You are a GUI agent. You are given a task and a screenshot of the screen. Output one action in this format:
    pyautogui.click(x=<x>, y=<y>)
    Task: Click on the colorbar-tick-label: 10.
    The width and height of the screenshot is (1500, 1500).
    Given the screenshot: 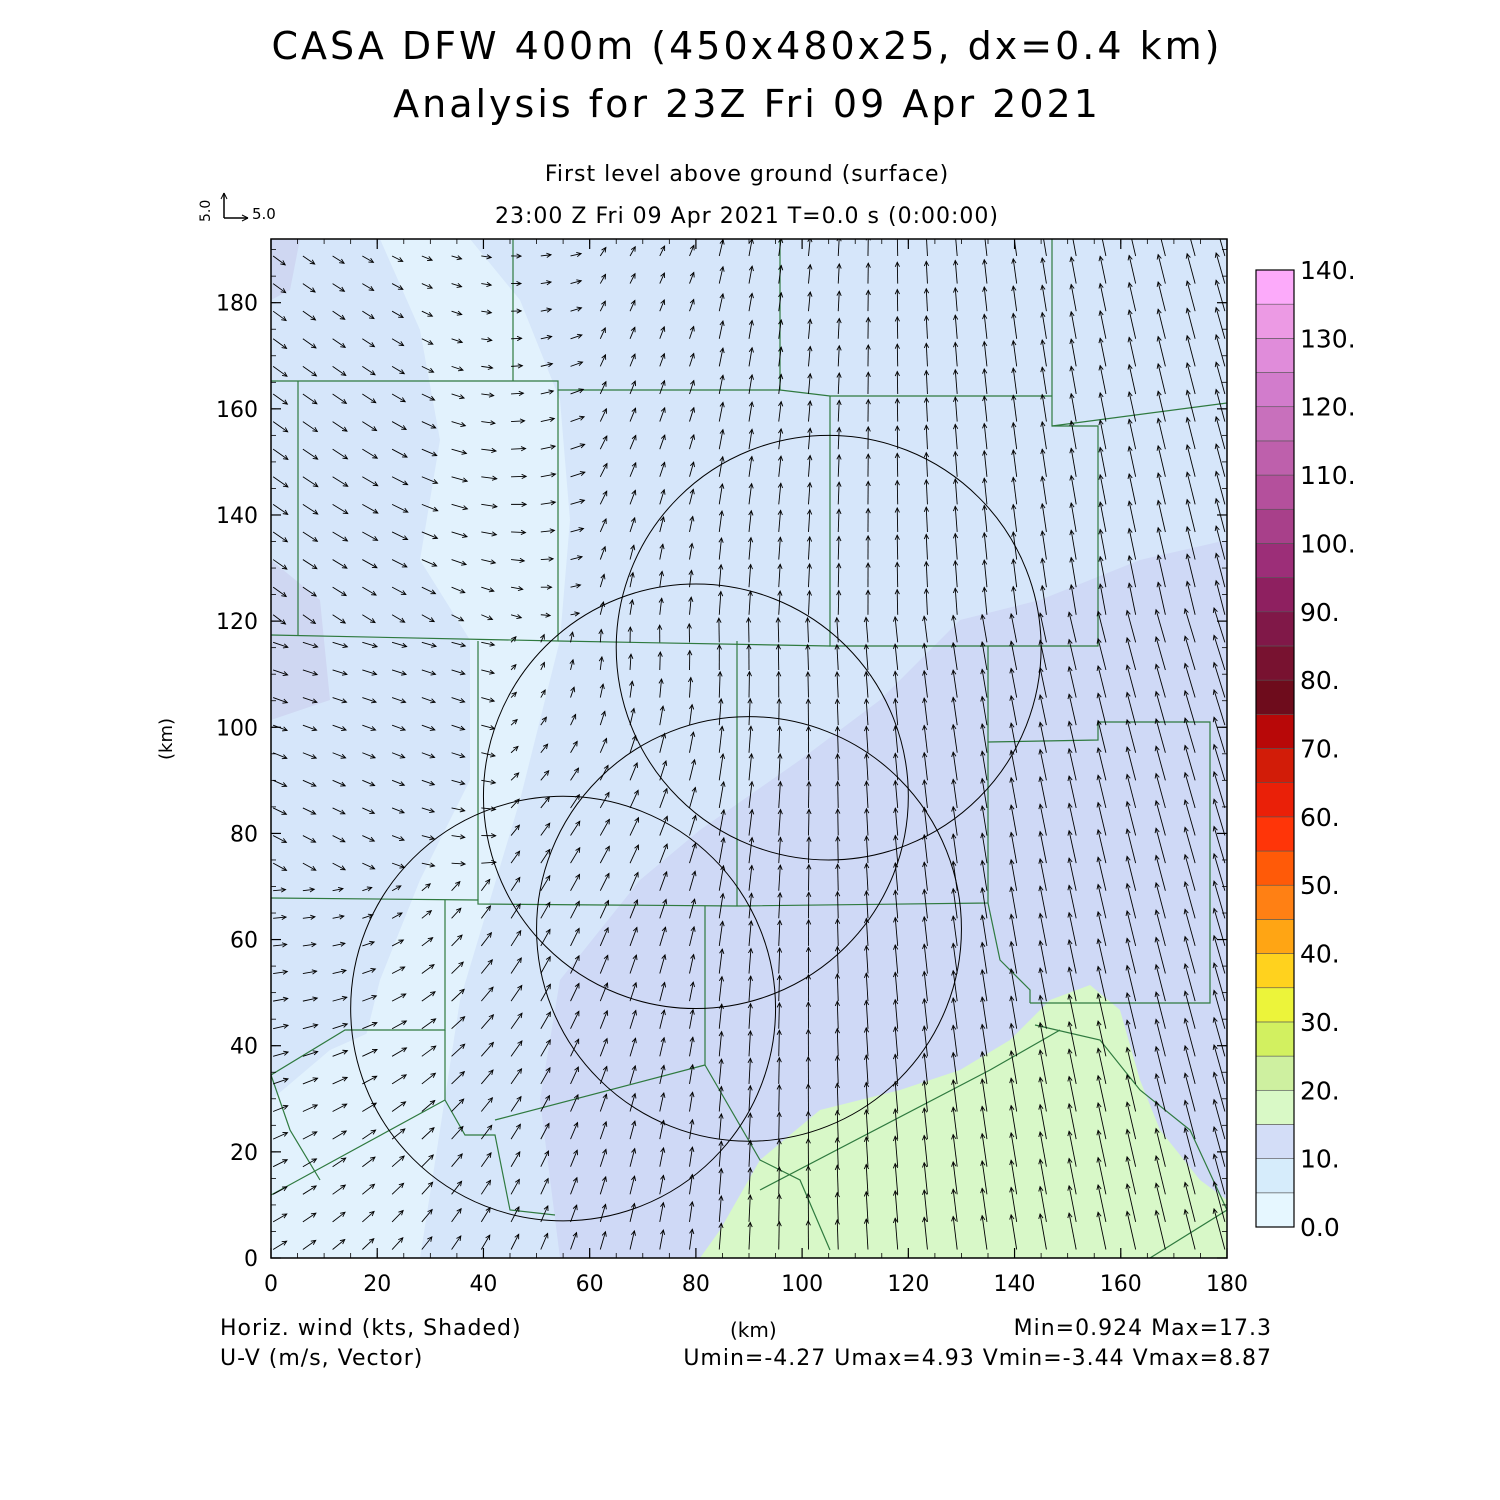 What is the action you would take?
    pyautogui.click(x=1320, y=1159)
    